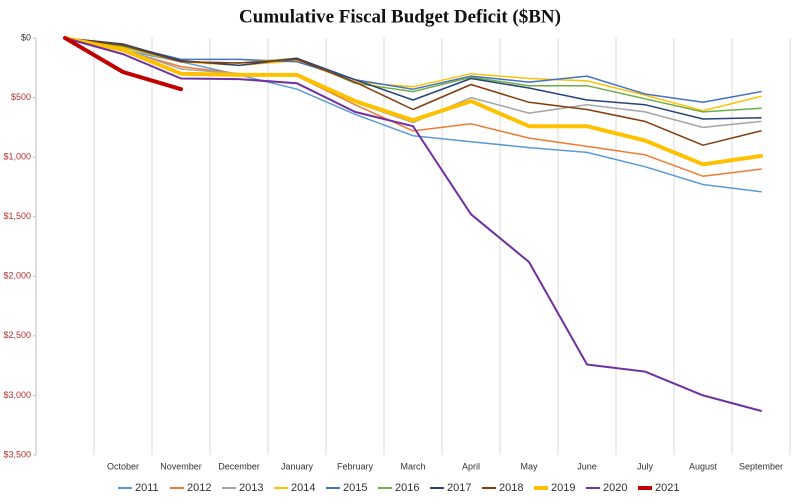 Image resolution: width=800 pixels, height=504 pixels. What do you see at coordinates (563, 488) in the screenshot?
I see `legend-label: 2019` at bounding box center [563, 488].